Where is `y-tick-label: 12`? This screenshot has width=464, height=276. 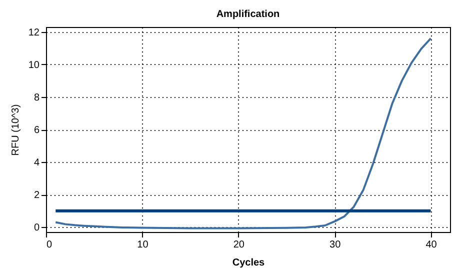
y-tick-label: 12 is located at coordinates (34, 32).